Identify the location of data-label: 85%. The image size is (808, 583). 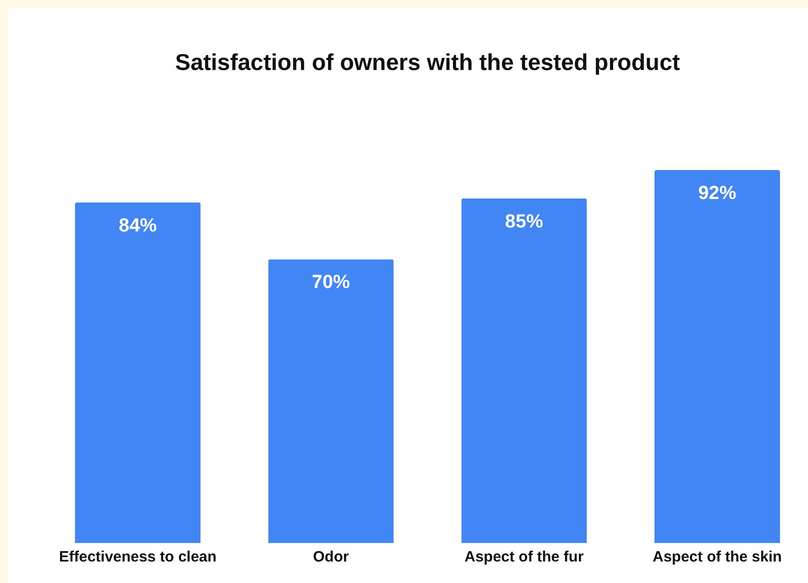
(524, 221).